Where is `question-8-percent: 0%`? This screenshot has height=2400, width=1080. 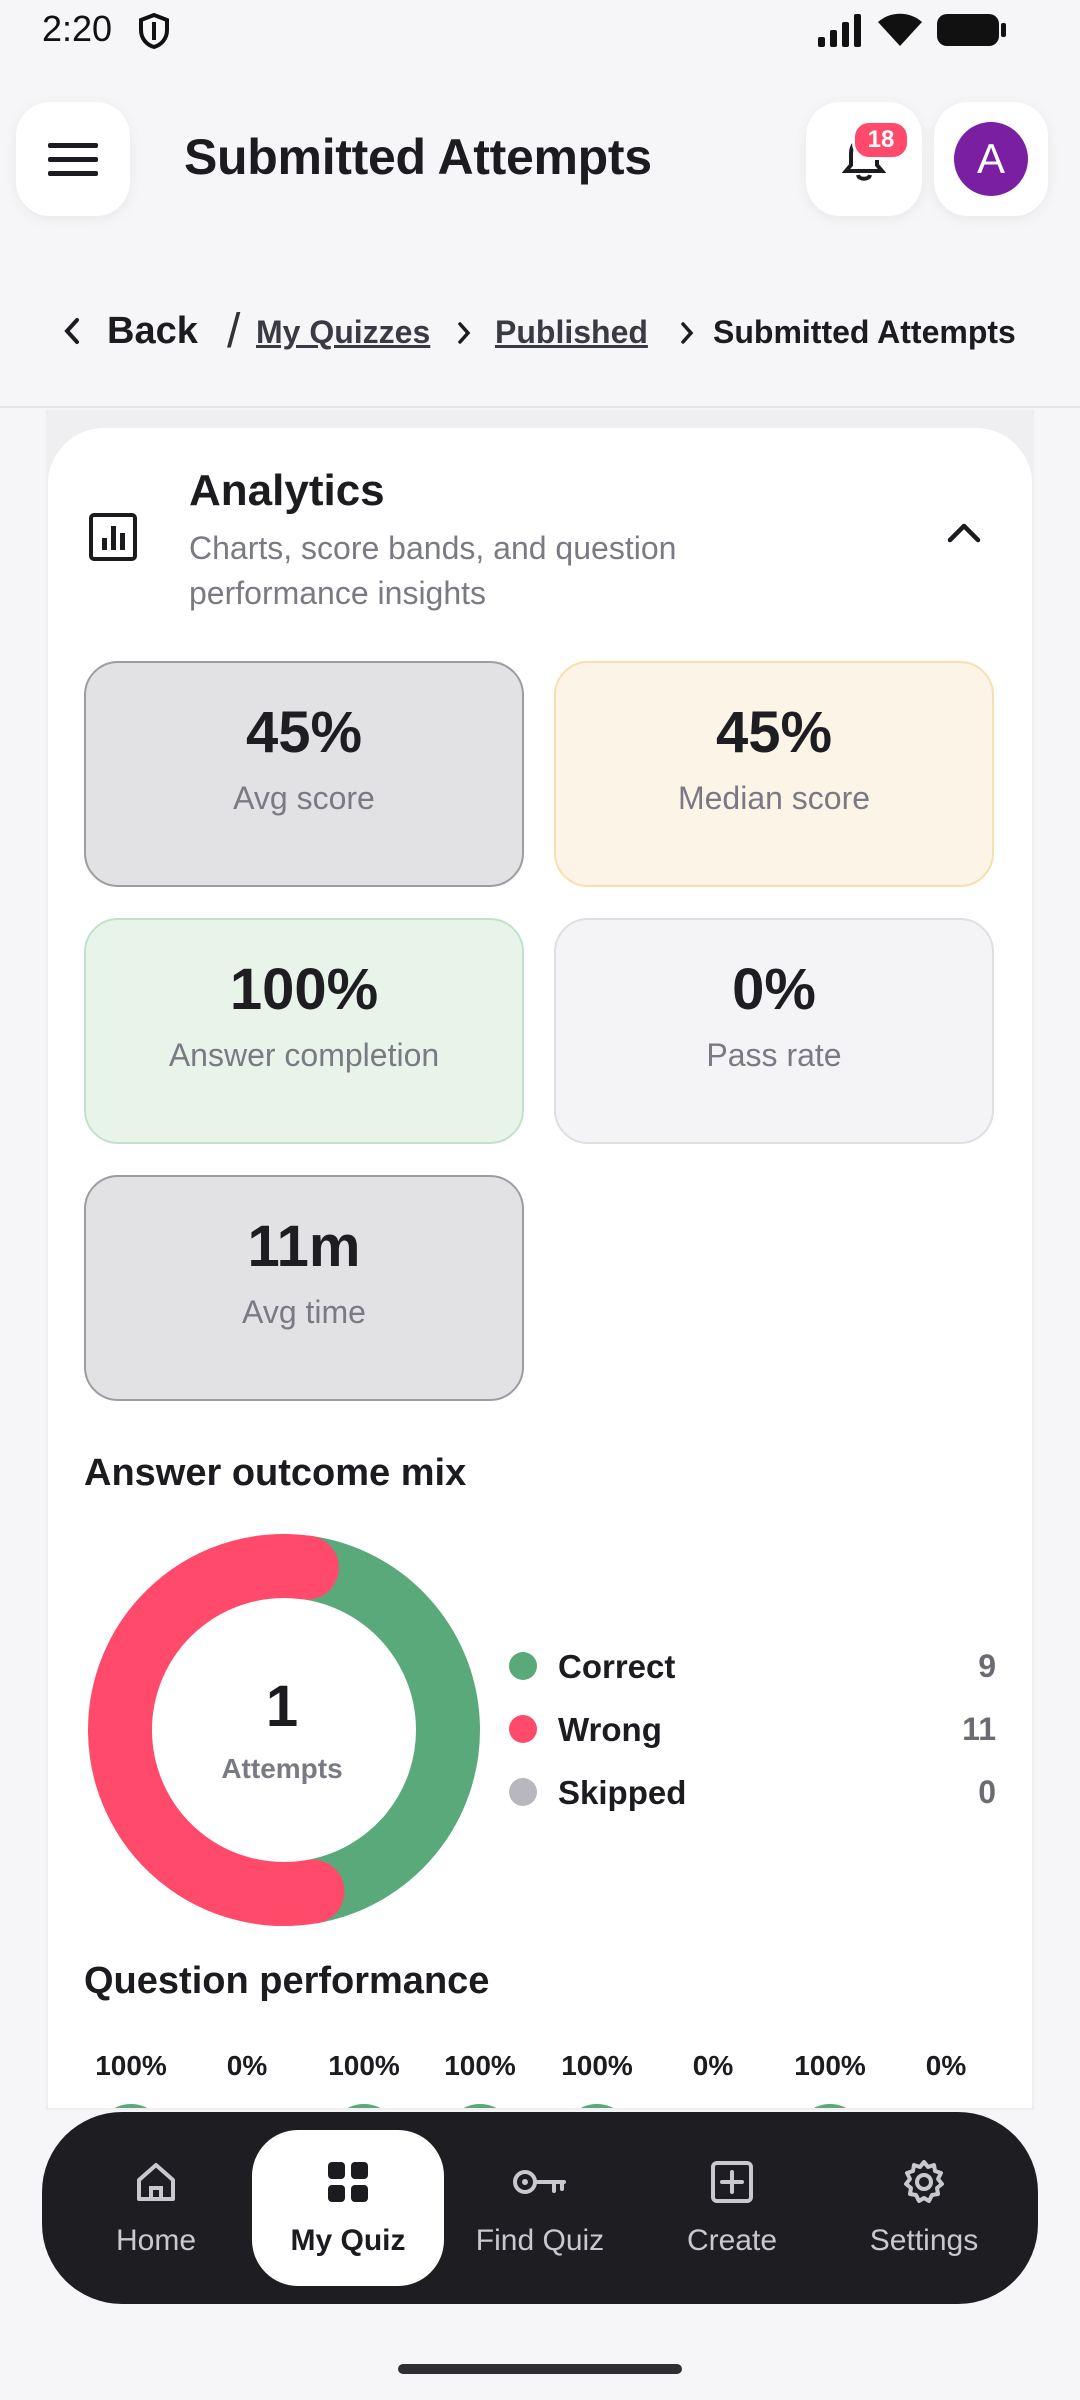
question-8-percent: 0% is located at coordinates (946, 2065).